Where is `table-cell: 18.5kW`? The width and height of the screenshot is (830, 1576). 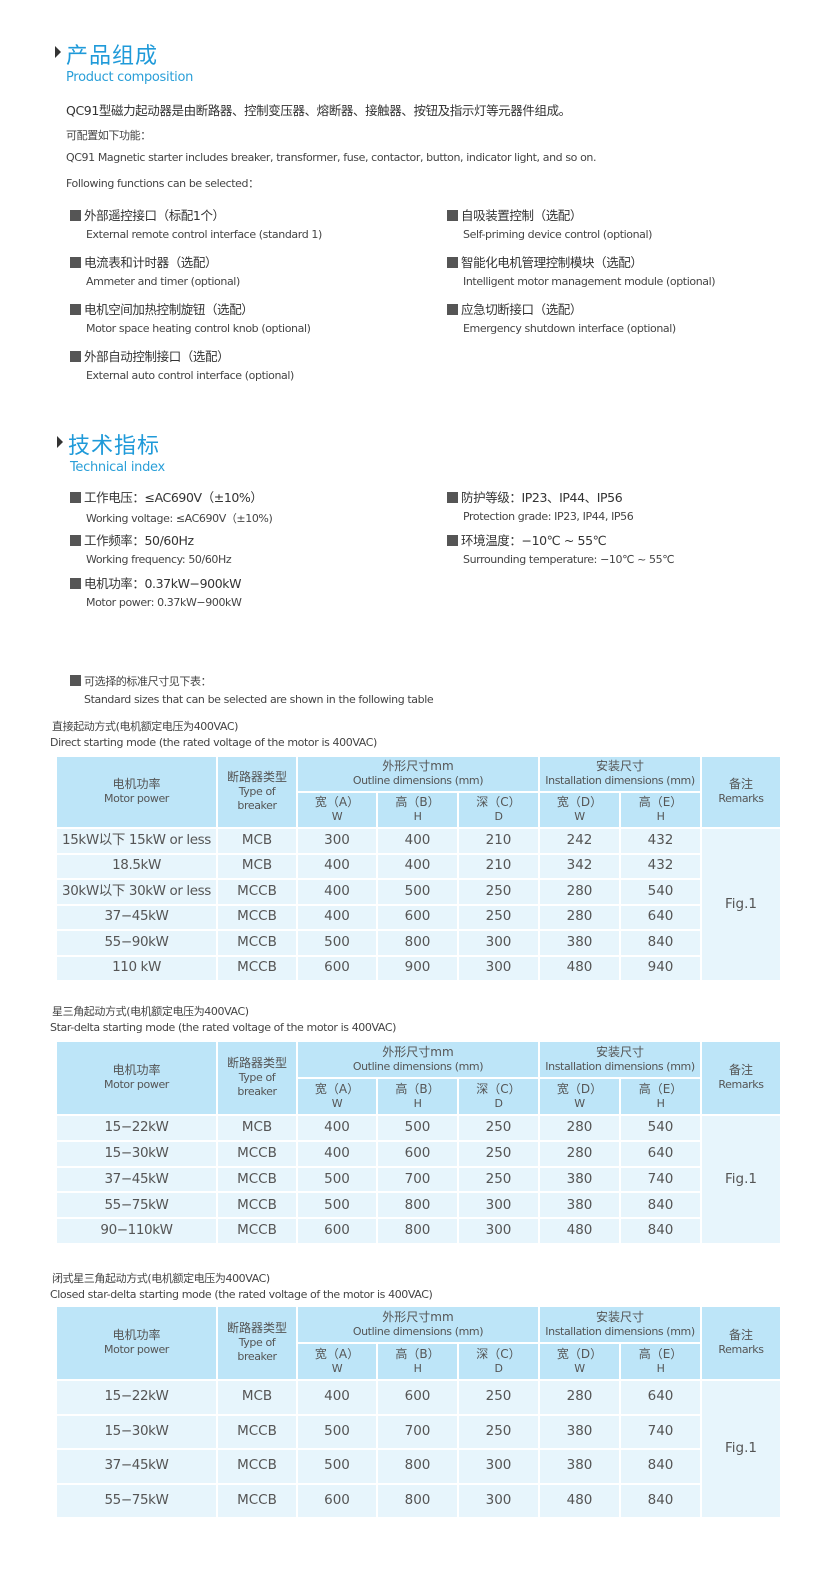
table-cell: 18.5kW is located at coordinates (136, 866).